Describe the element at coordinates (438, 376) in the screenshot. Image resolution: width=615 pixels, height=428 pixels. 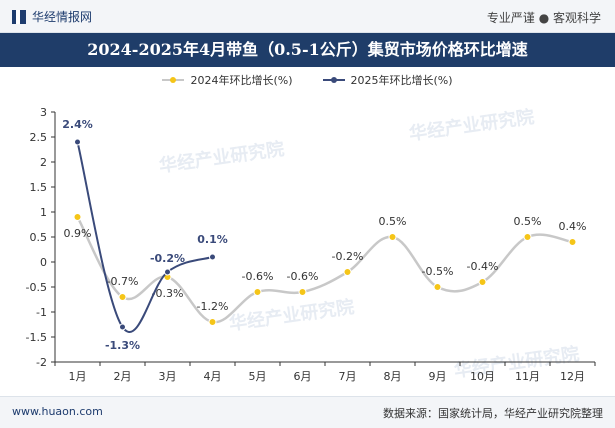
I see `x-tick-label: 9月` at that location.